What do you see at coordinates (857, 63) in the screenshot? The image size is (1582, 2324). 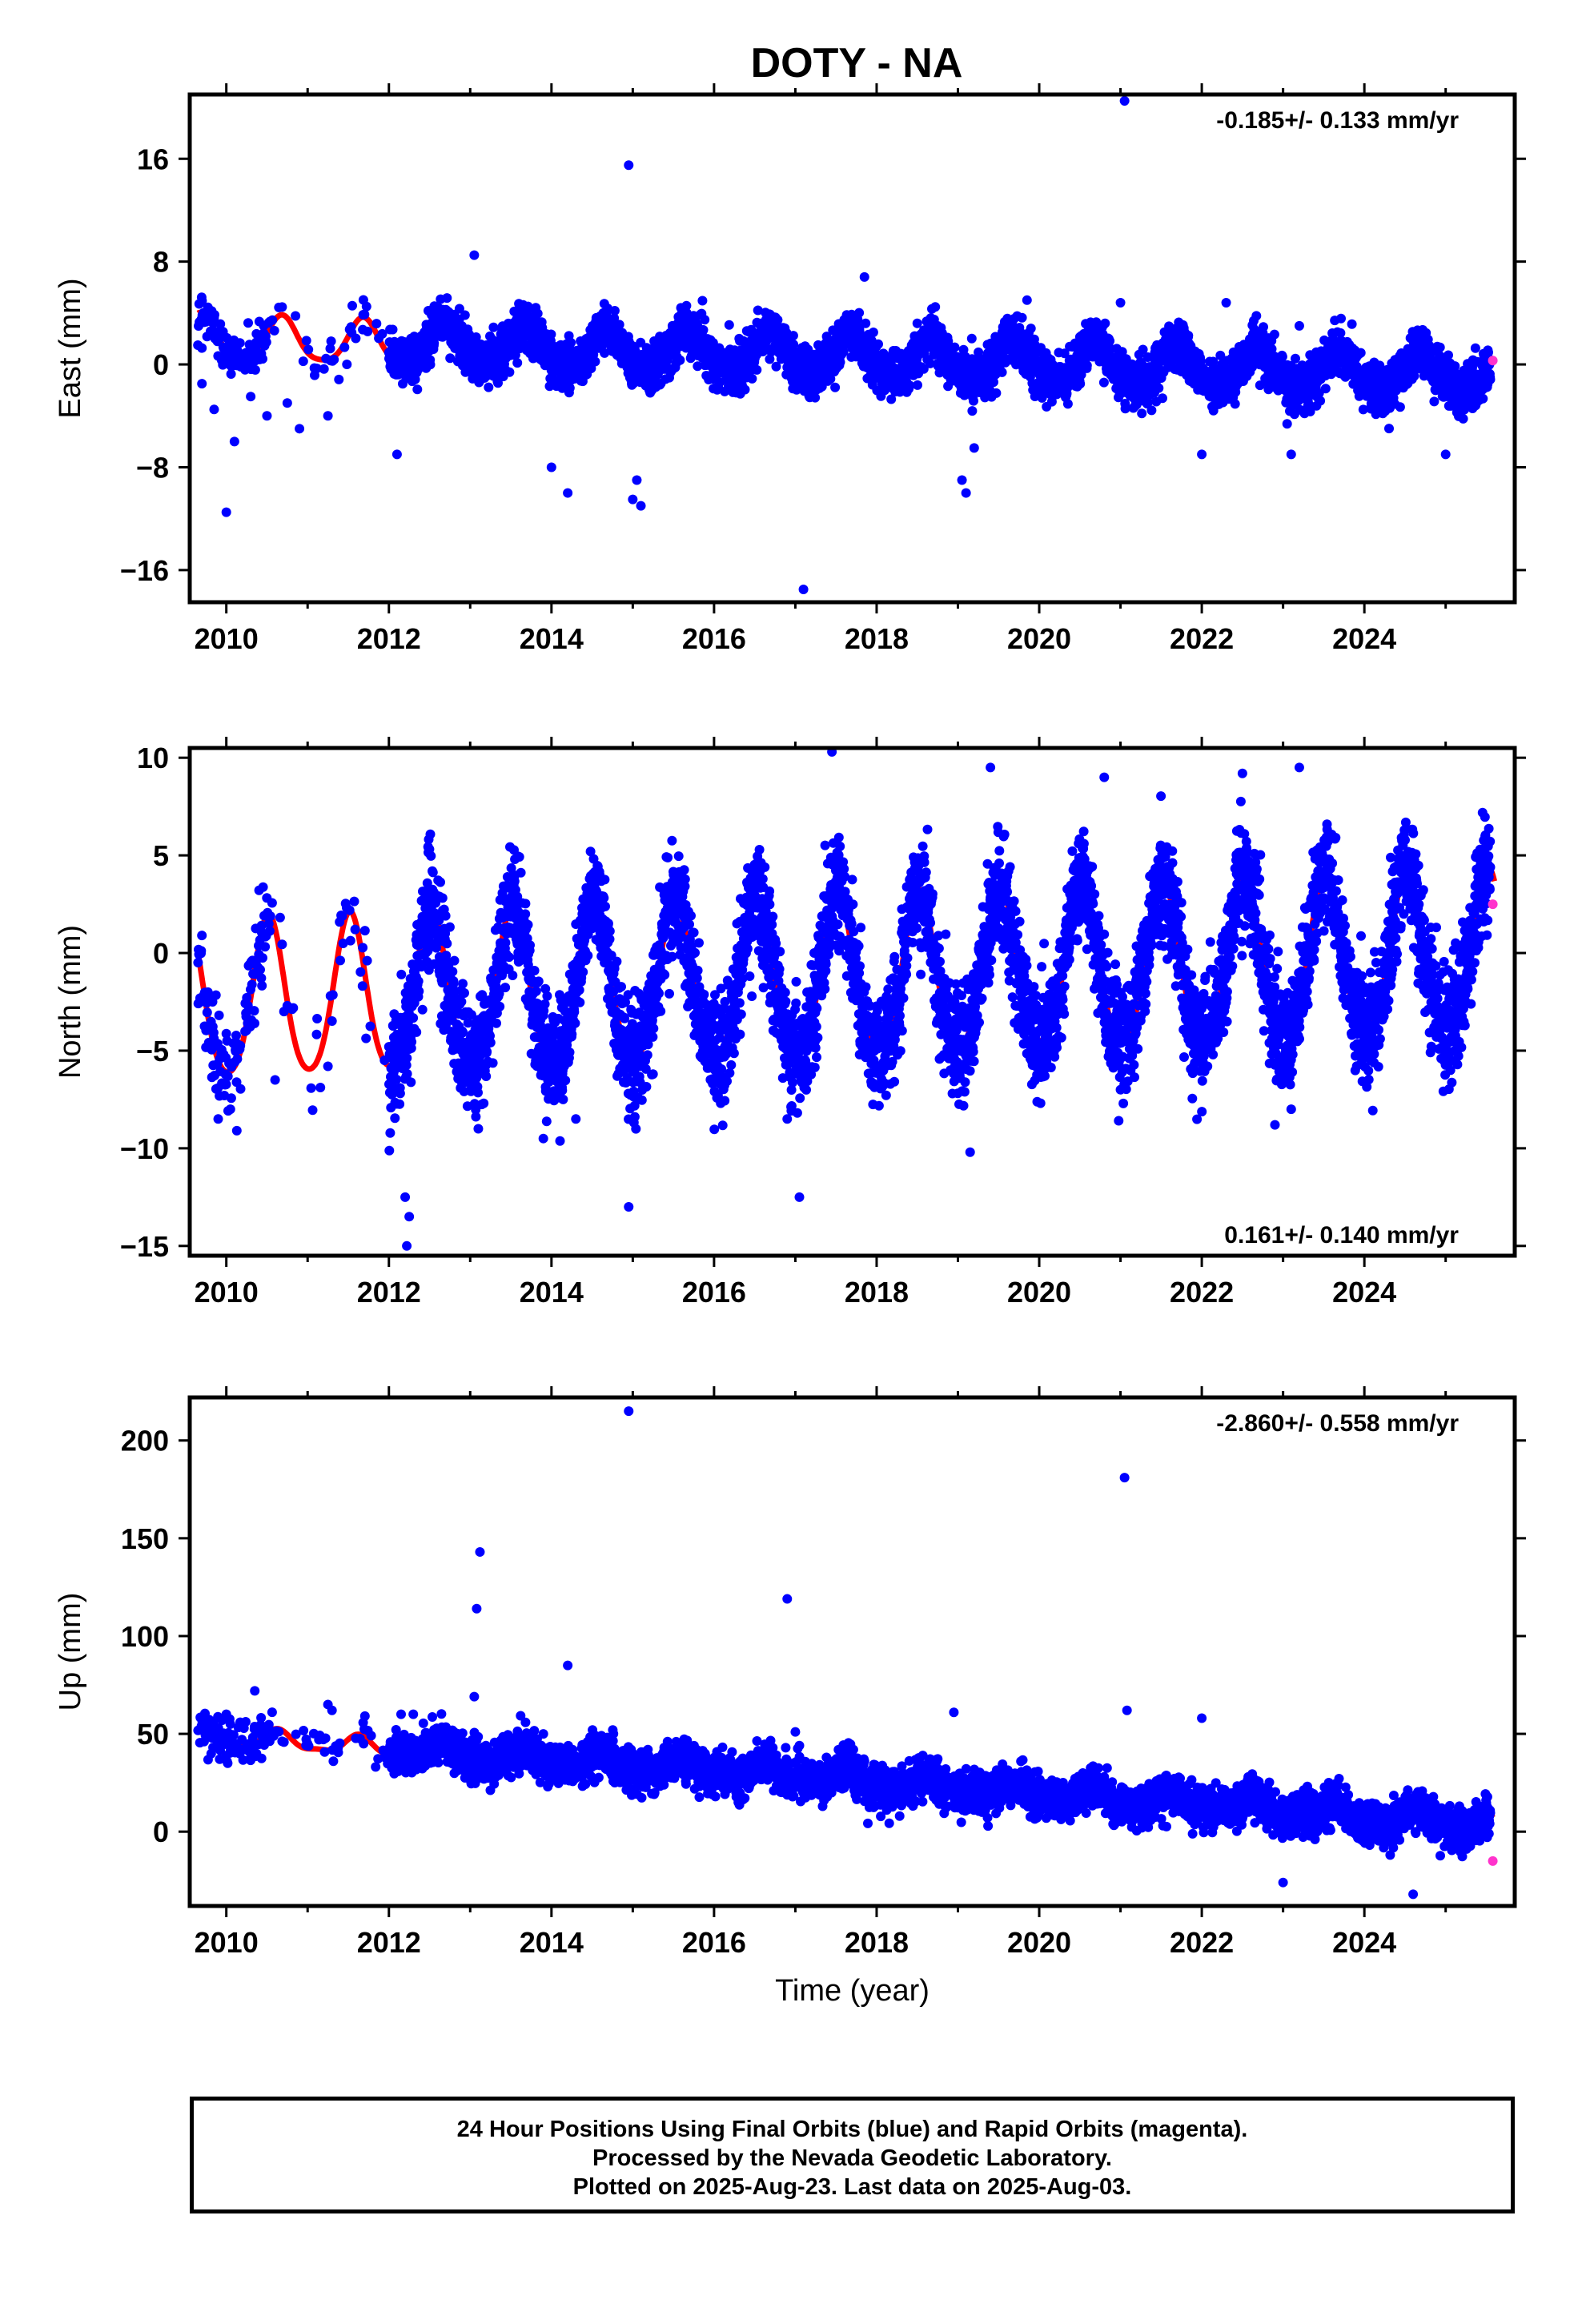 I see `chart-title: DOTY - NA` at bounding box center [857, 63].